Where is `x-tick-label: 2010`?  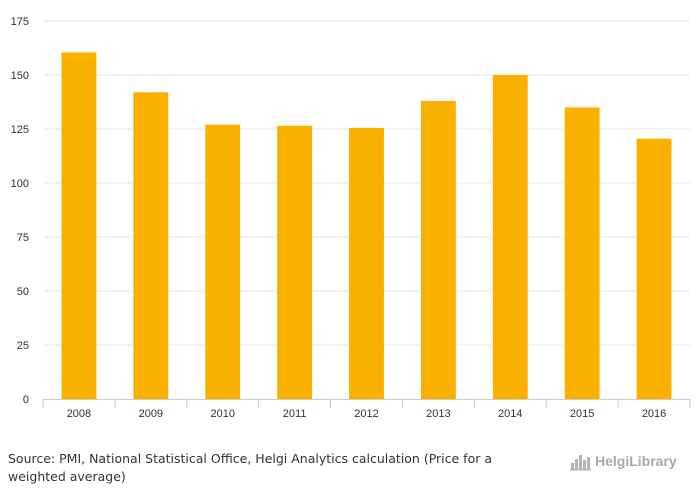 x-tick-label: 2010 is located at coordinates (222, 414).